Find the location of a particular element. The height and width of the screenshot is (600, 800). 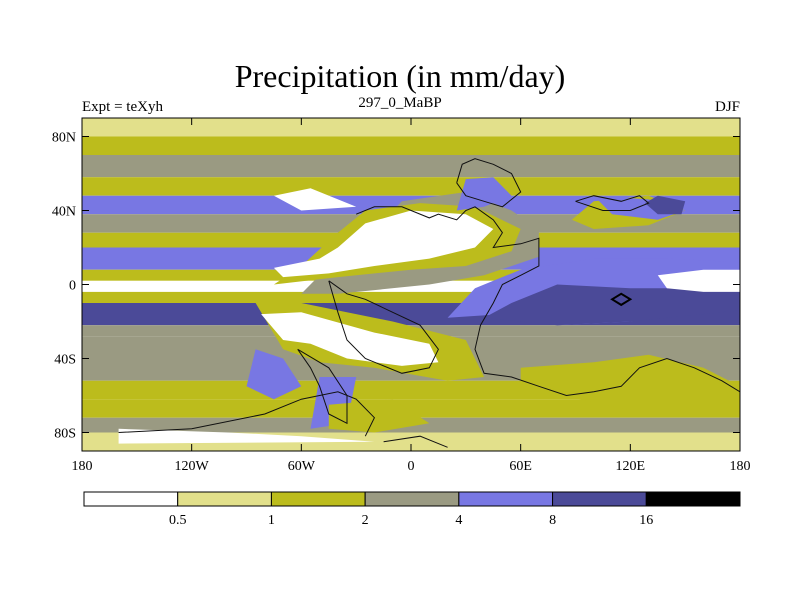

colorbar-label: 2 is located at coordinates (365, 520).